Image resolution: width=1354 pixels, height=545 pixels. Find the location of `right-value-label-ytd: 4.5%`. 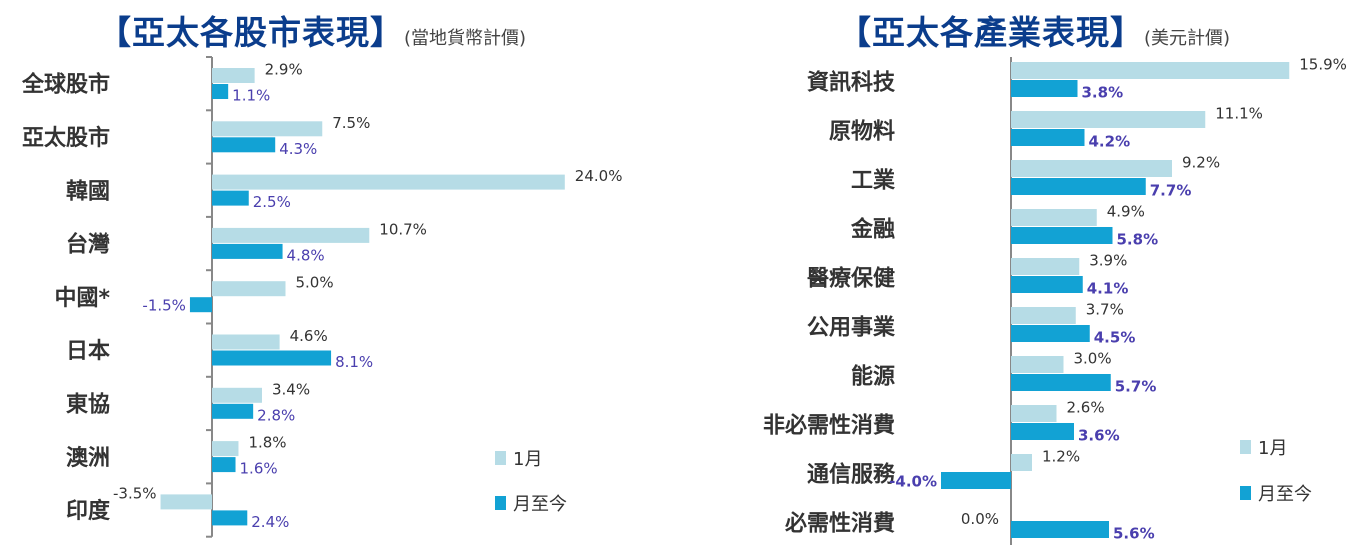

right-value-label-ytd: 4.5% is located at coordinates (1115, 338).